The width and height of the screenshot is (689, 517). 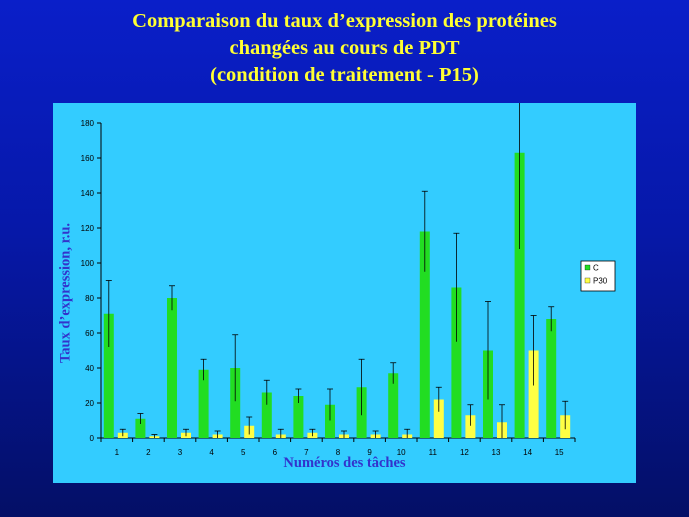 What do you see at coordinates (369, 452) in the screenshot?
I see `x-tick-label: 9` at bounding box center [369, 452].